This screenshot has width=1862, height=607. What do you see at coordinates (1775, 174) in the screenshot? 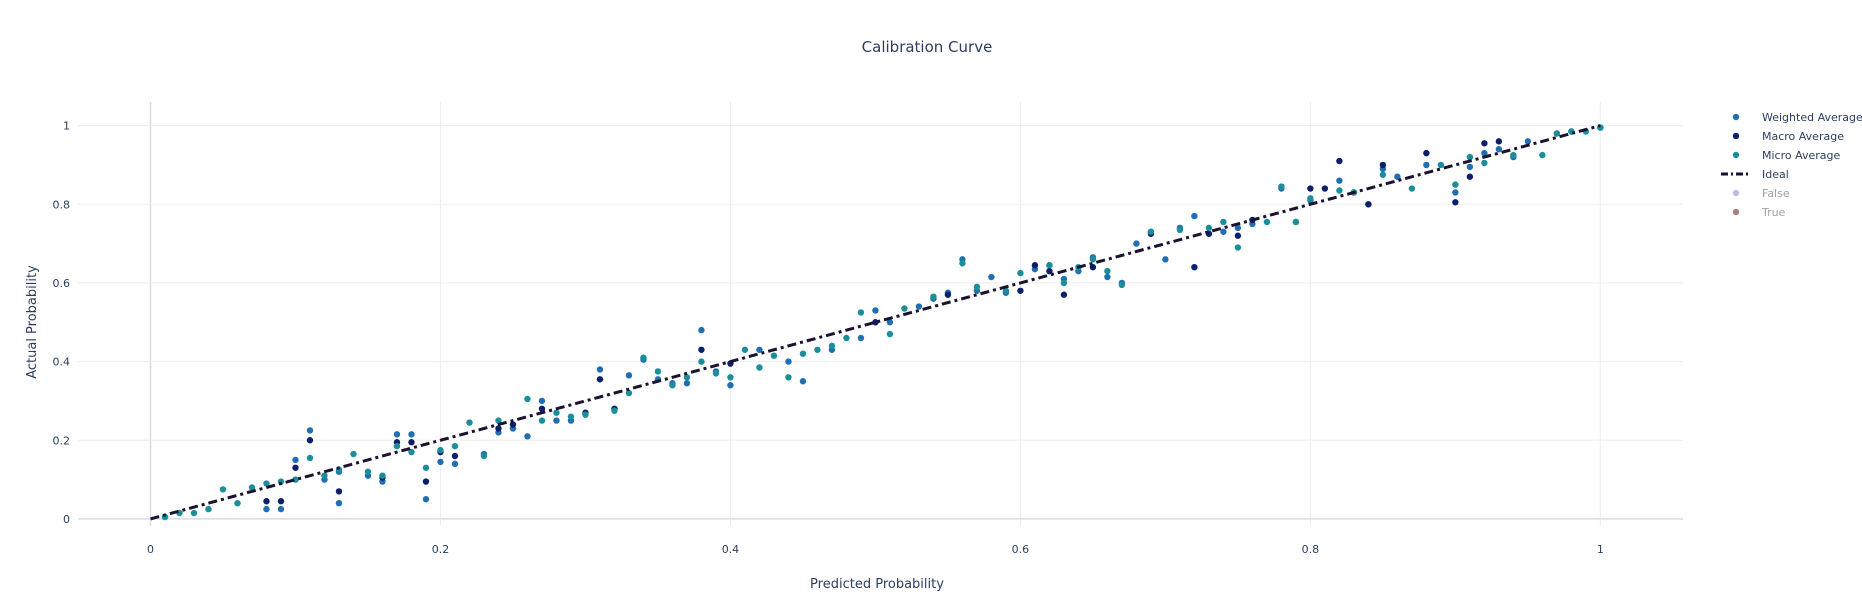
I see `legend-label: Ideal` at bounding box center [1775, 174].